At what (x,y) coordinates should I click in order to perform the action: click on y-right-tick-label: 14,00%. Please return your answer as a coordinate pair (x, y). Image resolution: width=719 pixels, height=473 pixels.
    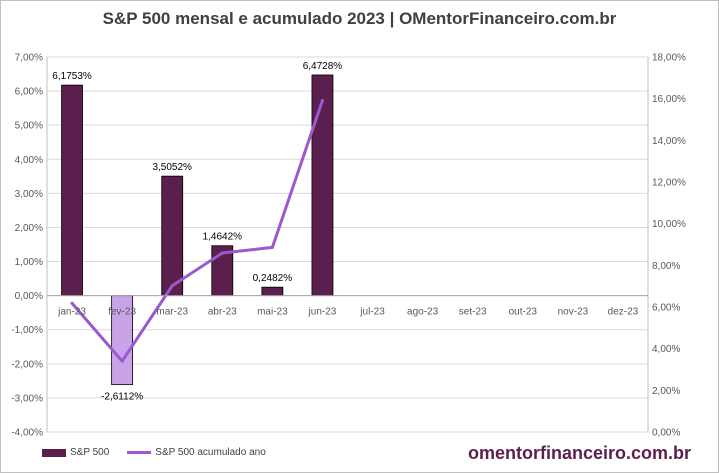
    Looking at the image, I should click on (669, 141).